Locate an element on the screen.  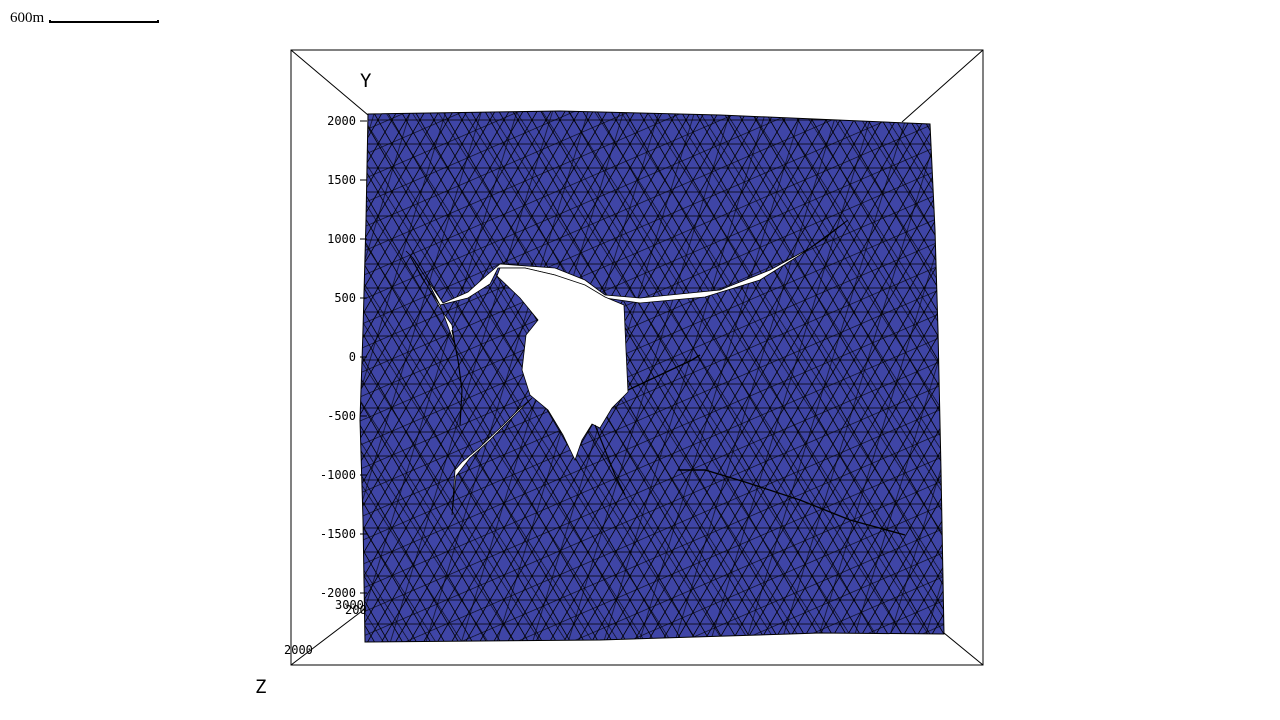
scale-bar-line is located at coordinates (104, 21).